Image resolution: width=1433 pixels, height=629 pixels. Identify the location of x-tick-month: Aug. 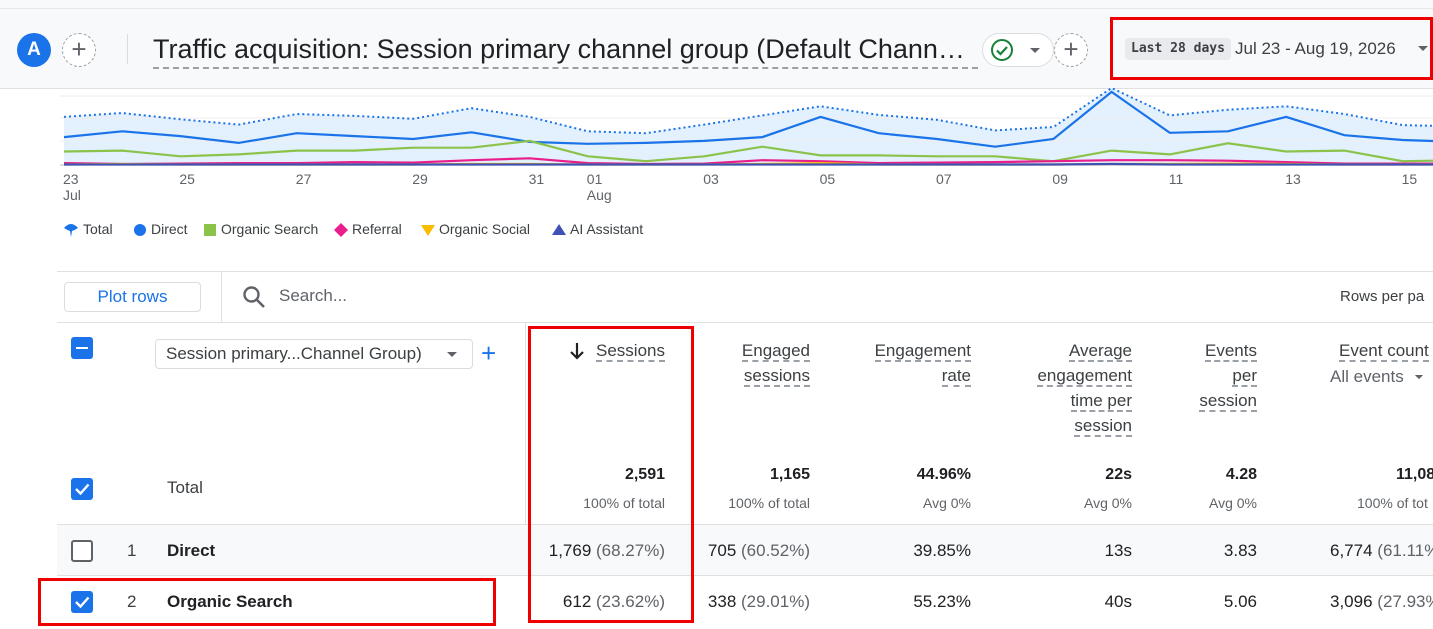
(599, 195).